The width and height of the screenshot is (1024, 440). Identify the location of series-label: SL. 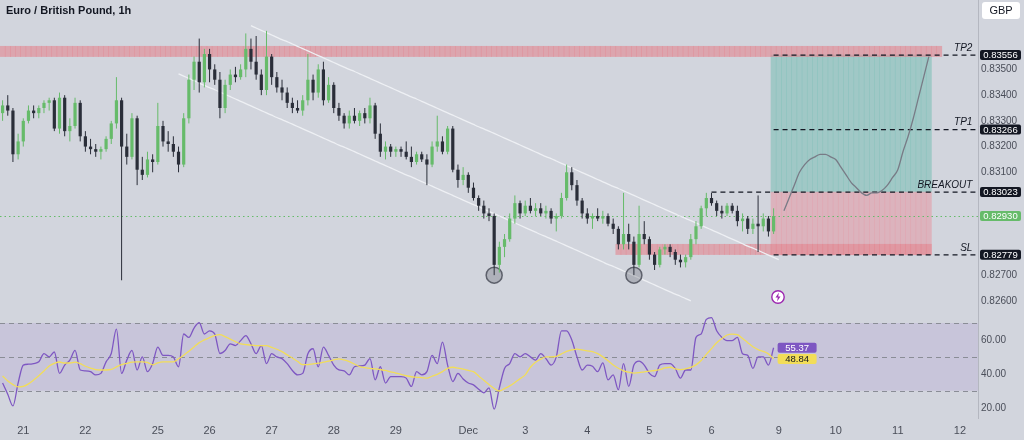
(966, 247).